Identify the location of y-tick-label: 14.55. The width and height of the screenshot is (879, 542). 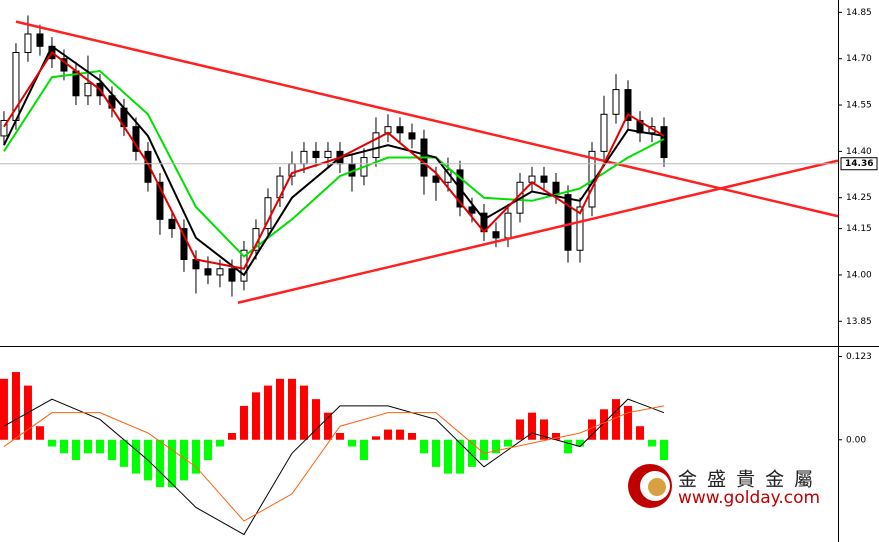
(859, 106).